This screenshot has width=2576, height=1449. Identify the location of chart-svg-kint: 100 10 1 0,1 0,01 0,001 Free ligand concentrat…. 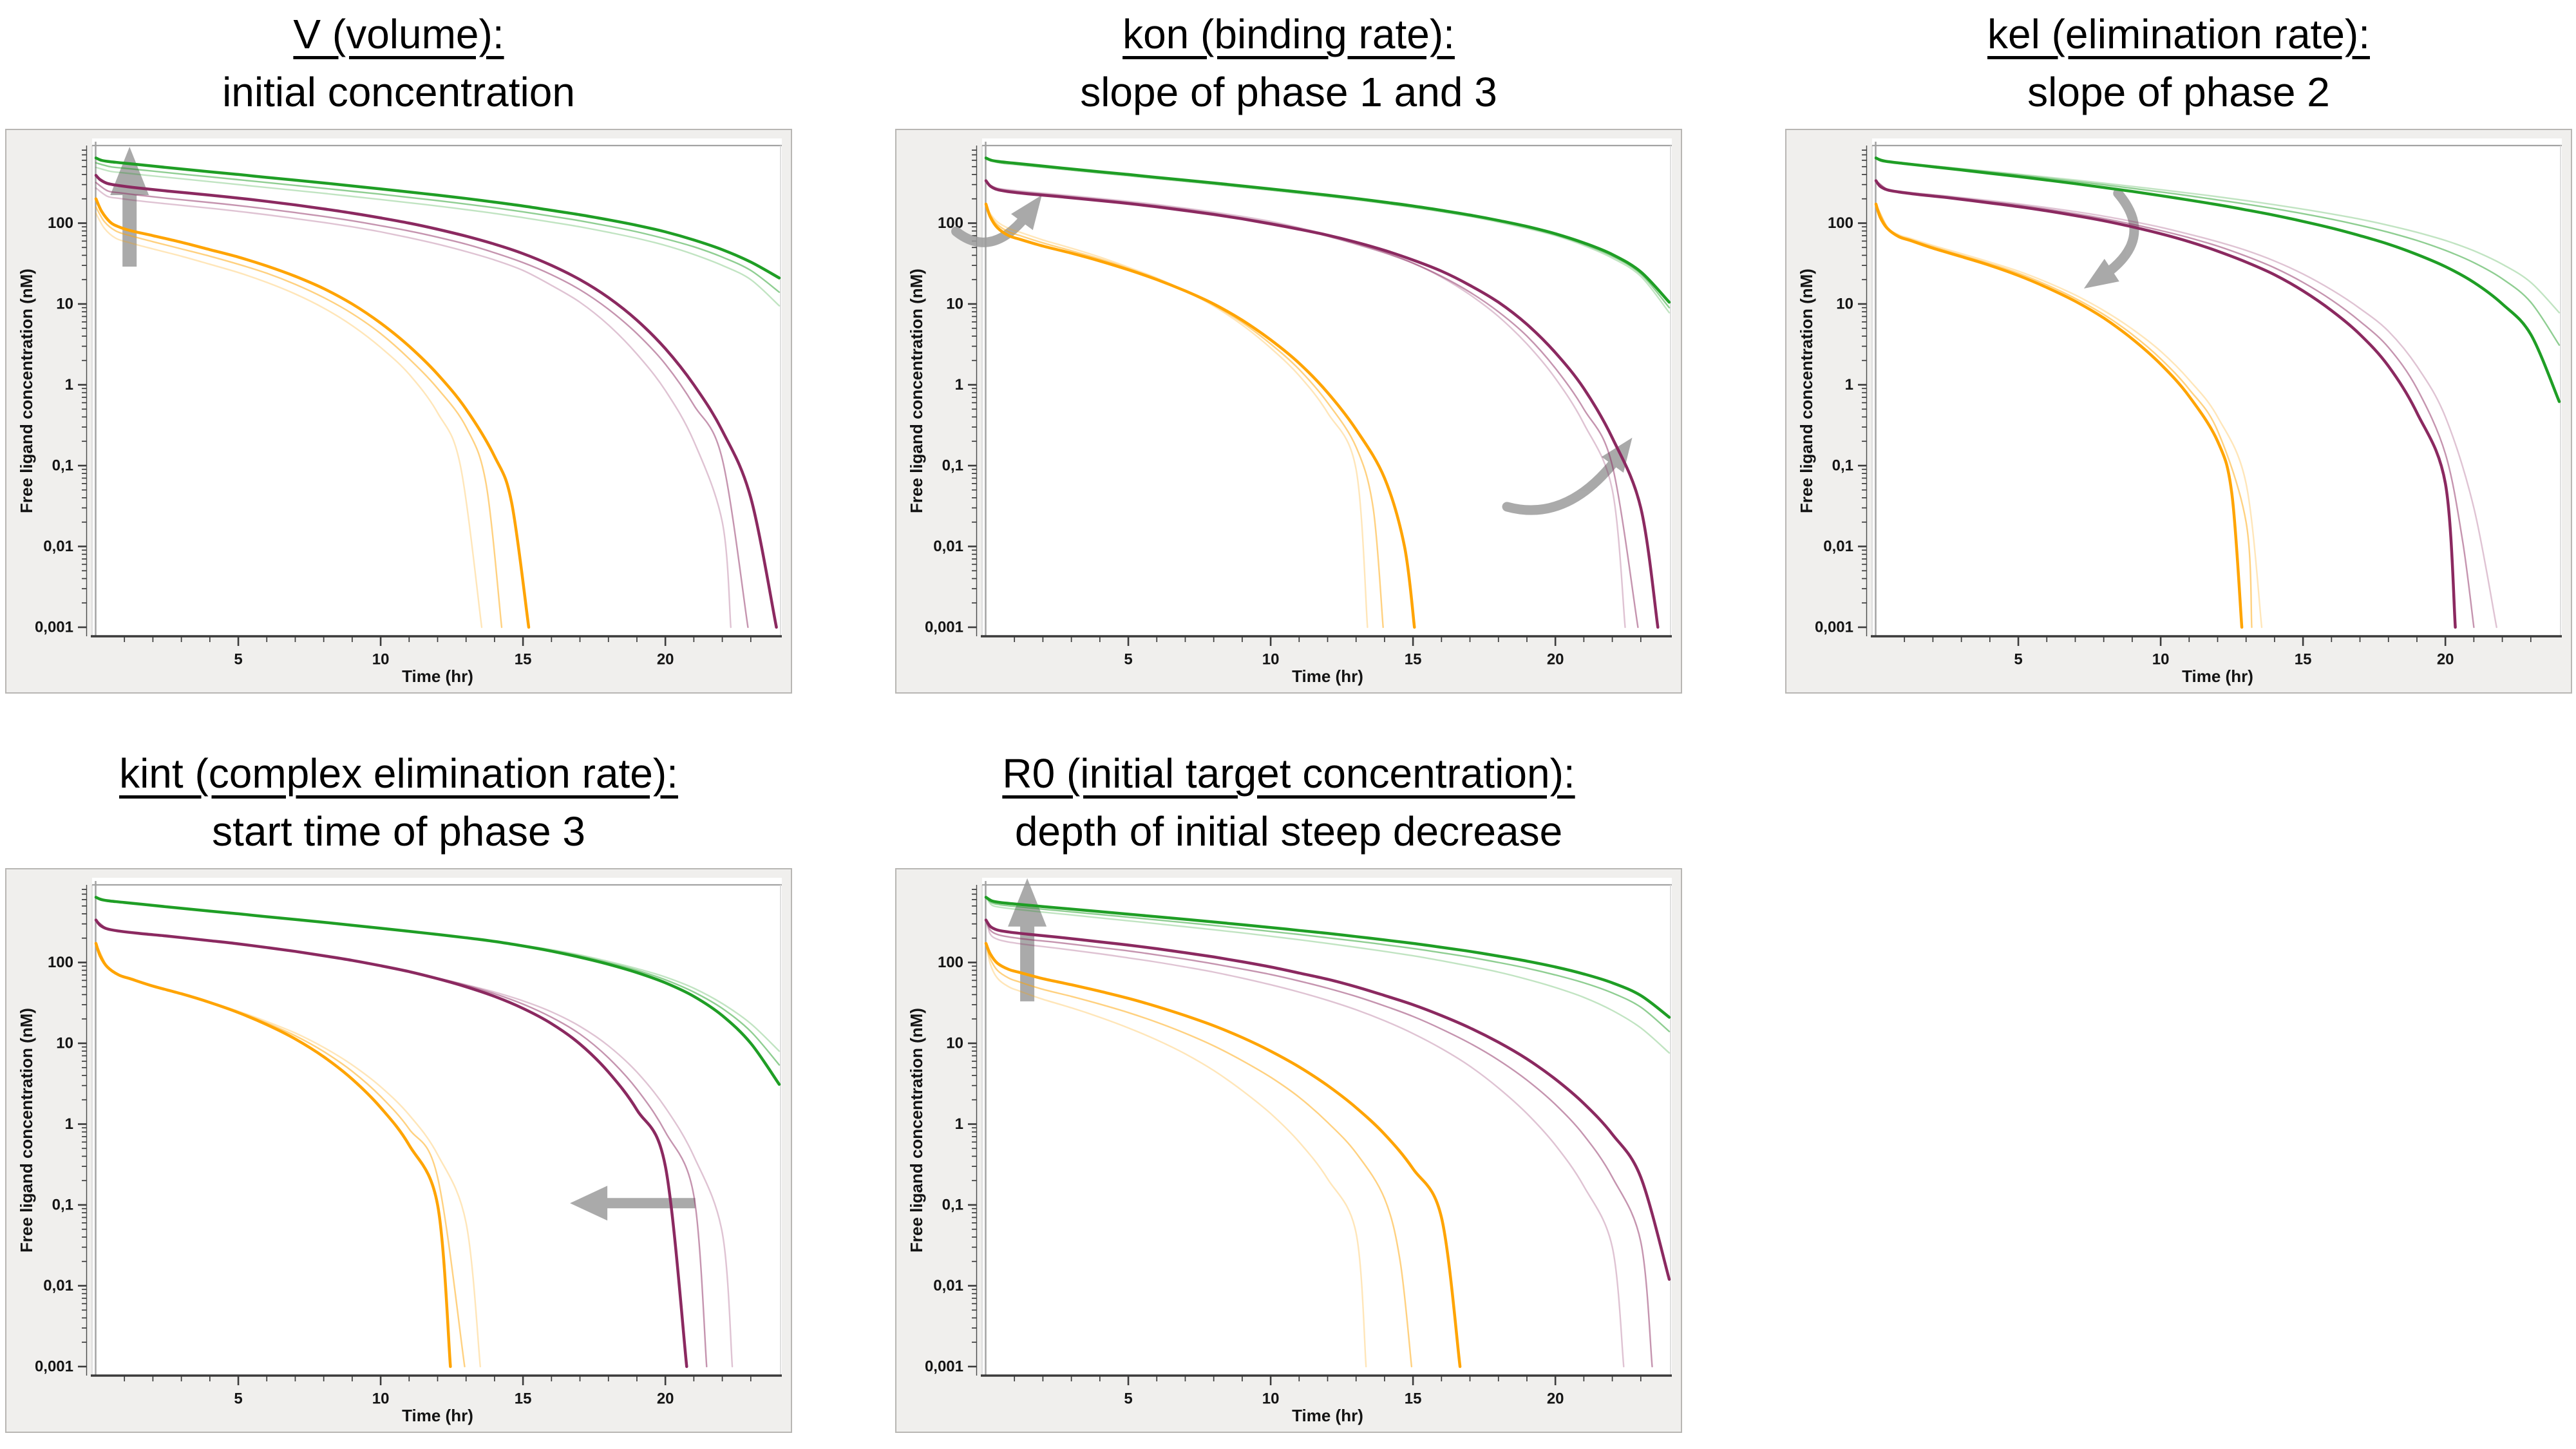
(399, 1151).